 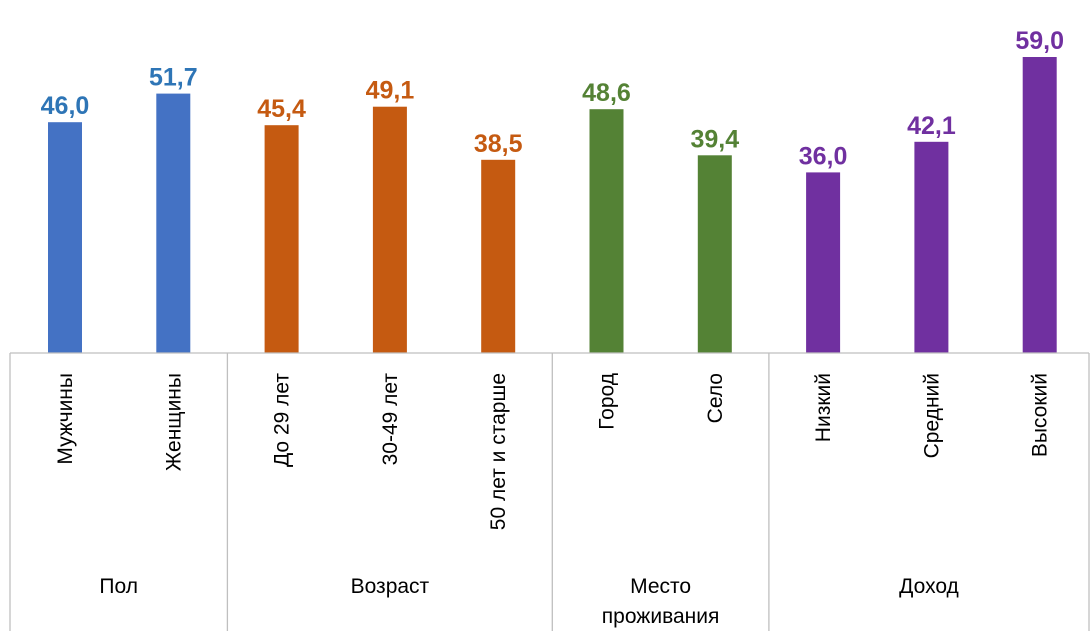 What do you see at coordinates (661, 616) in the screenshot?
I see `group-label-line: проживания` at bounding box center [661, 616].